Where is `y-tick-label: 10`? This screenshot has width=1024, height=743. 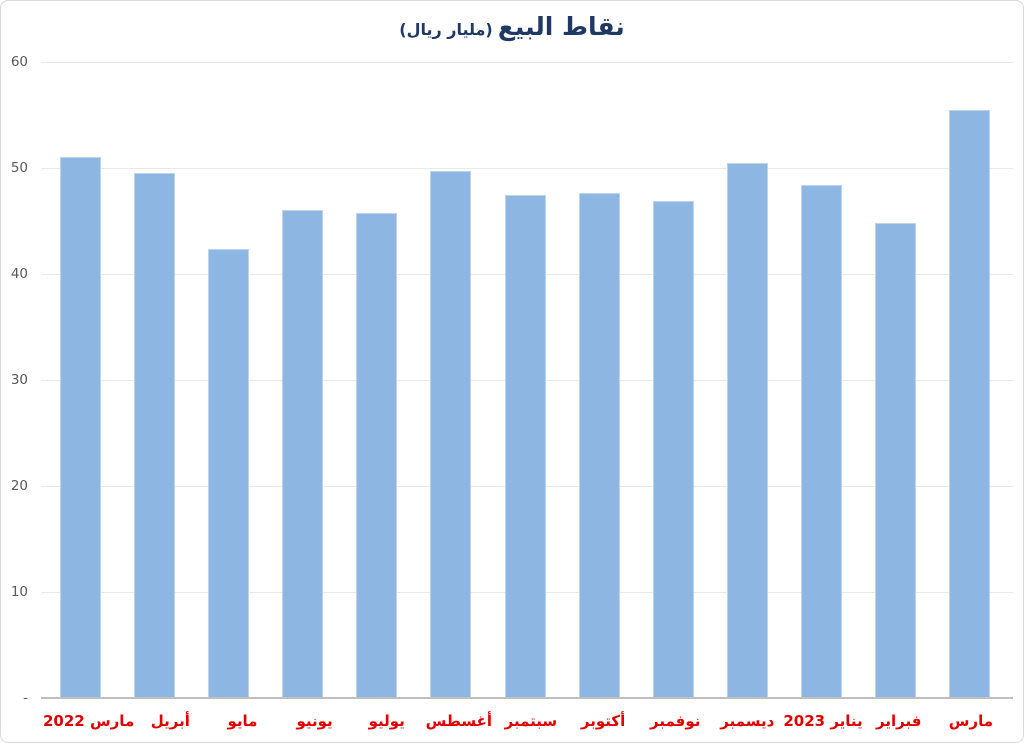 y-tick-label: 10 is located at coordinates (19, 592).